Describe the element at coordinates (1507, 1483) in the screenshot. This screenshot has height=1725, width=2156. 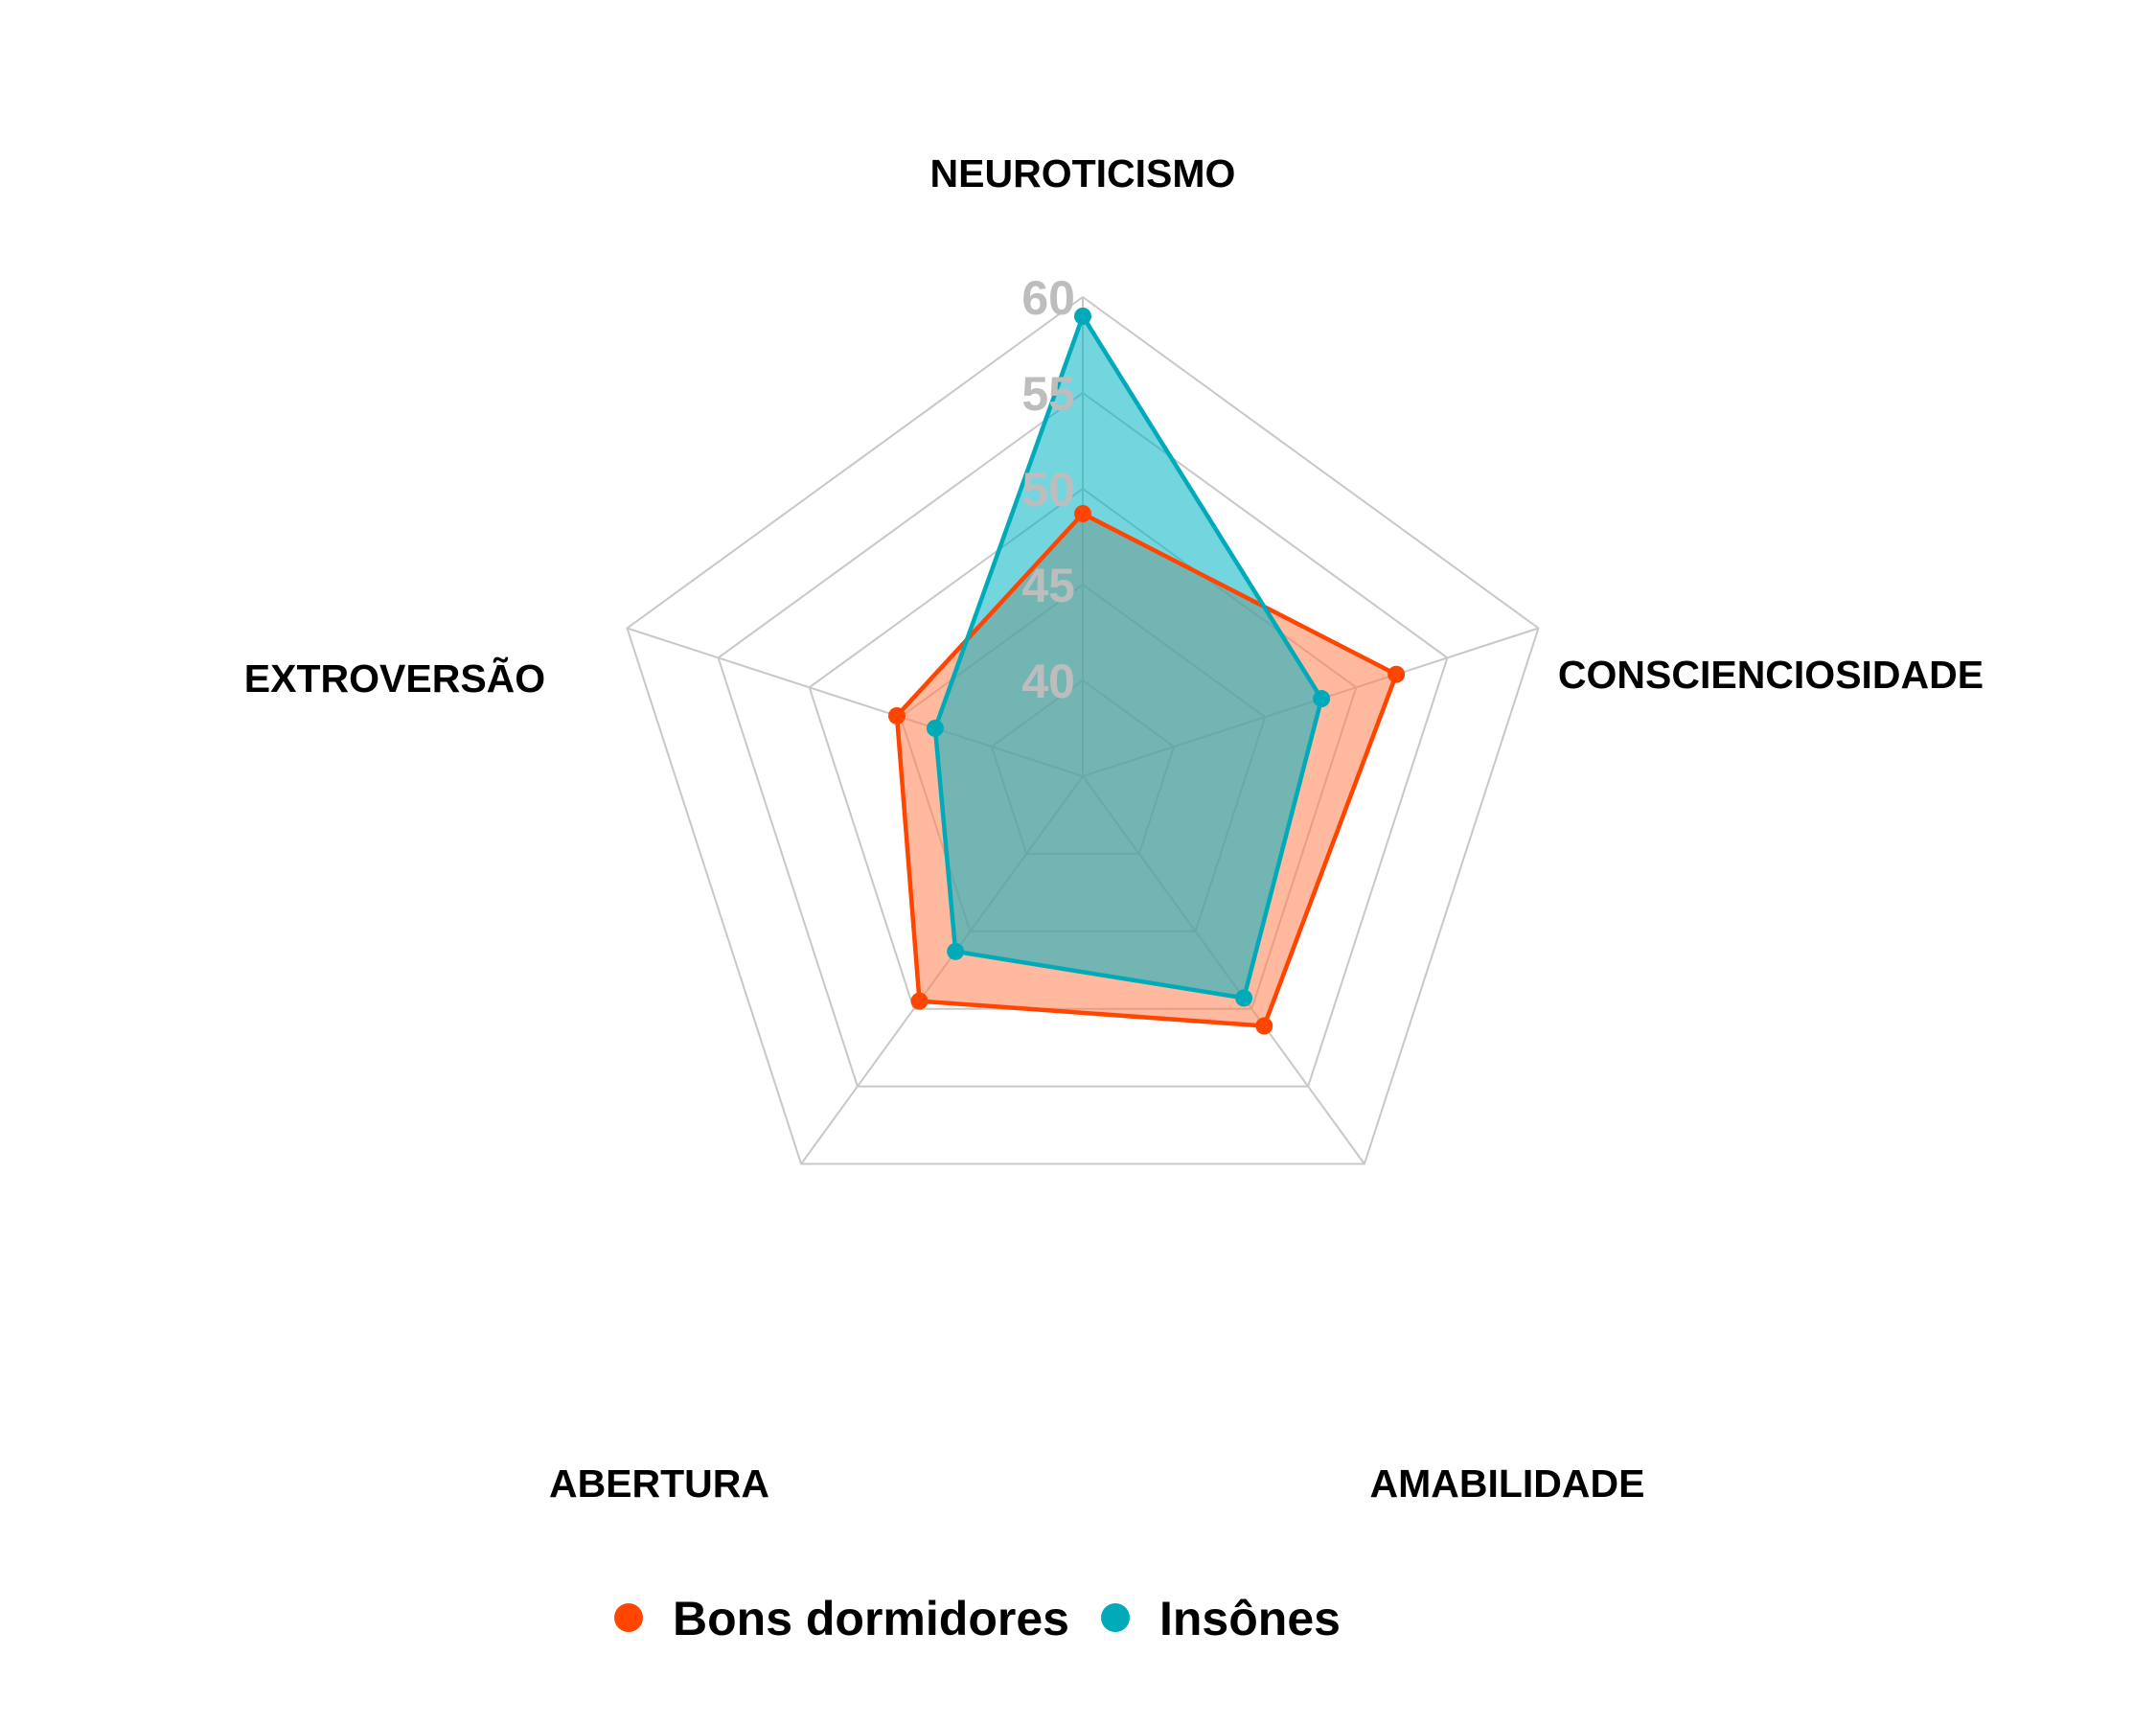
I see `axis-label-amabilidade: AMABILIDADE` at that location.